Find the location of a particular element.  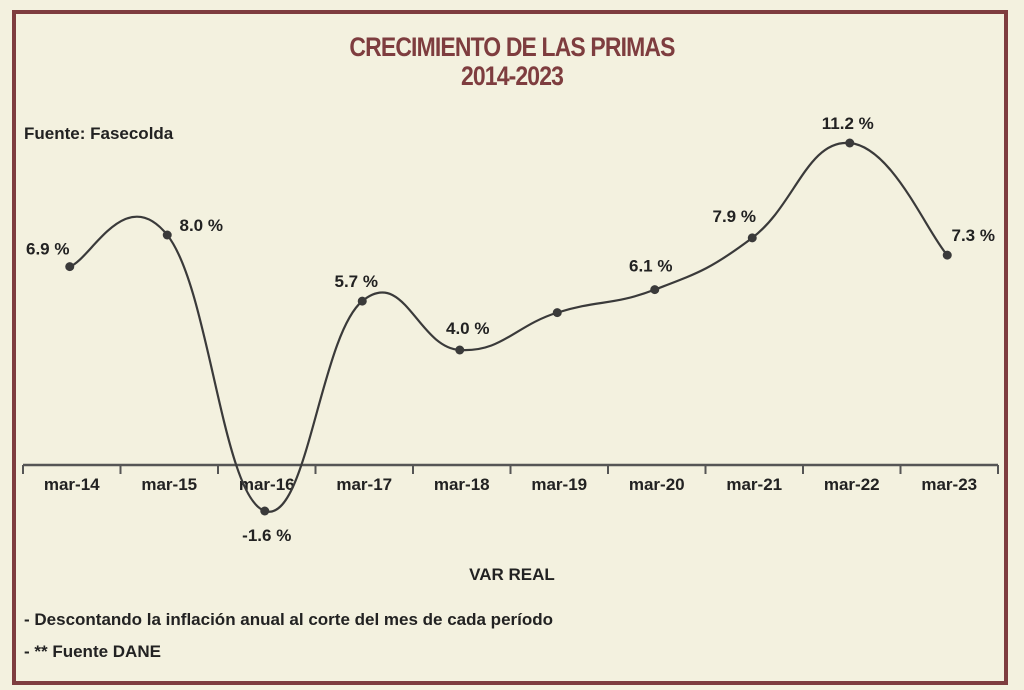

data-label: 6.9 % is located at coordinates (47, 249).